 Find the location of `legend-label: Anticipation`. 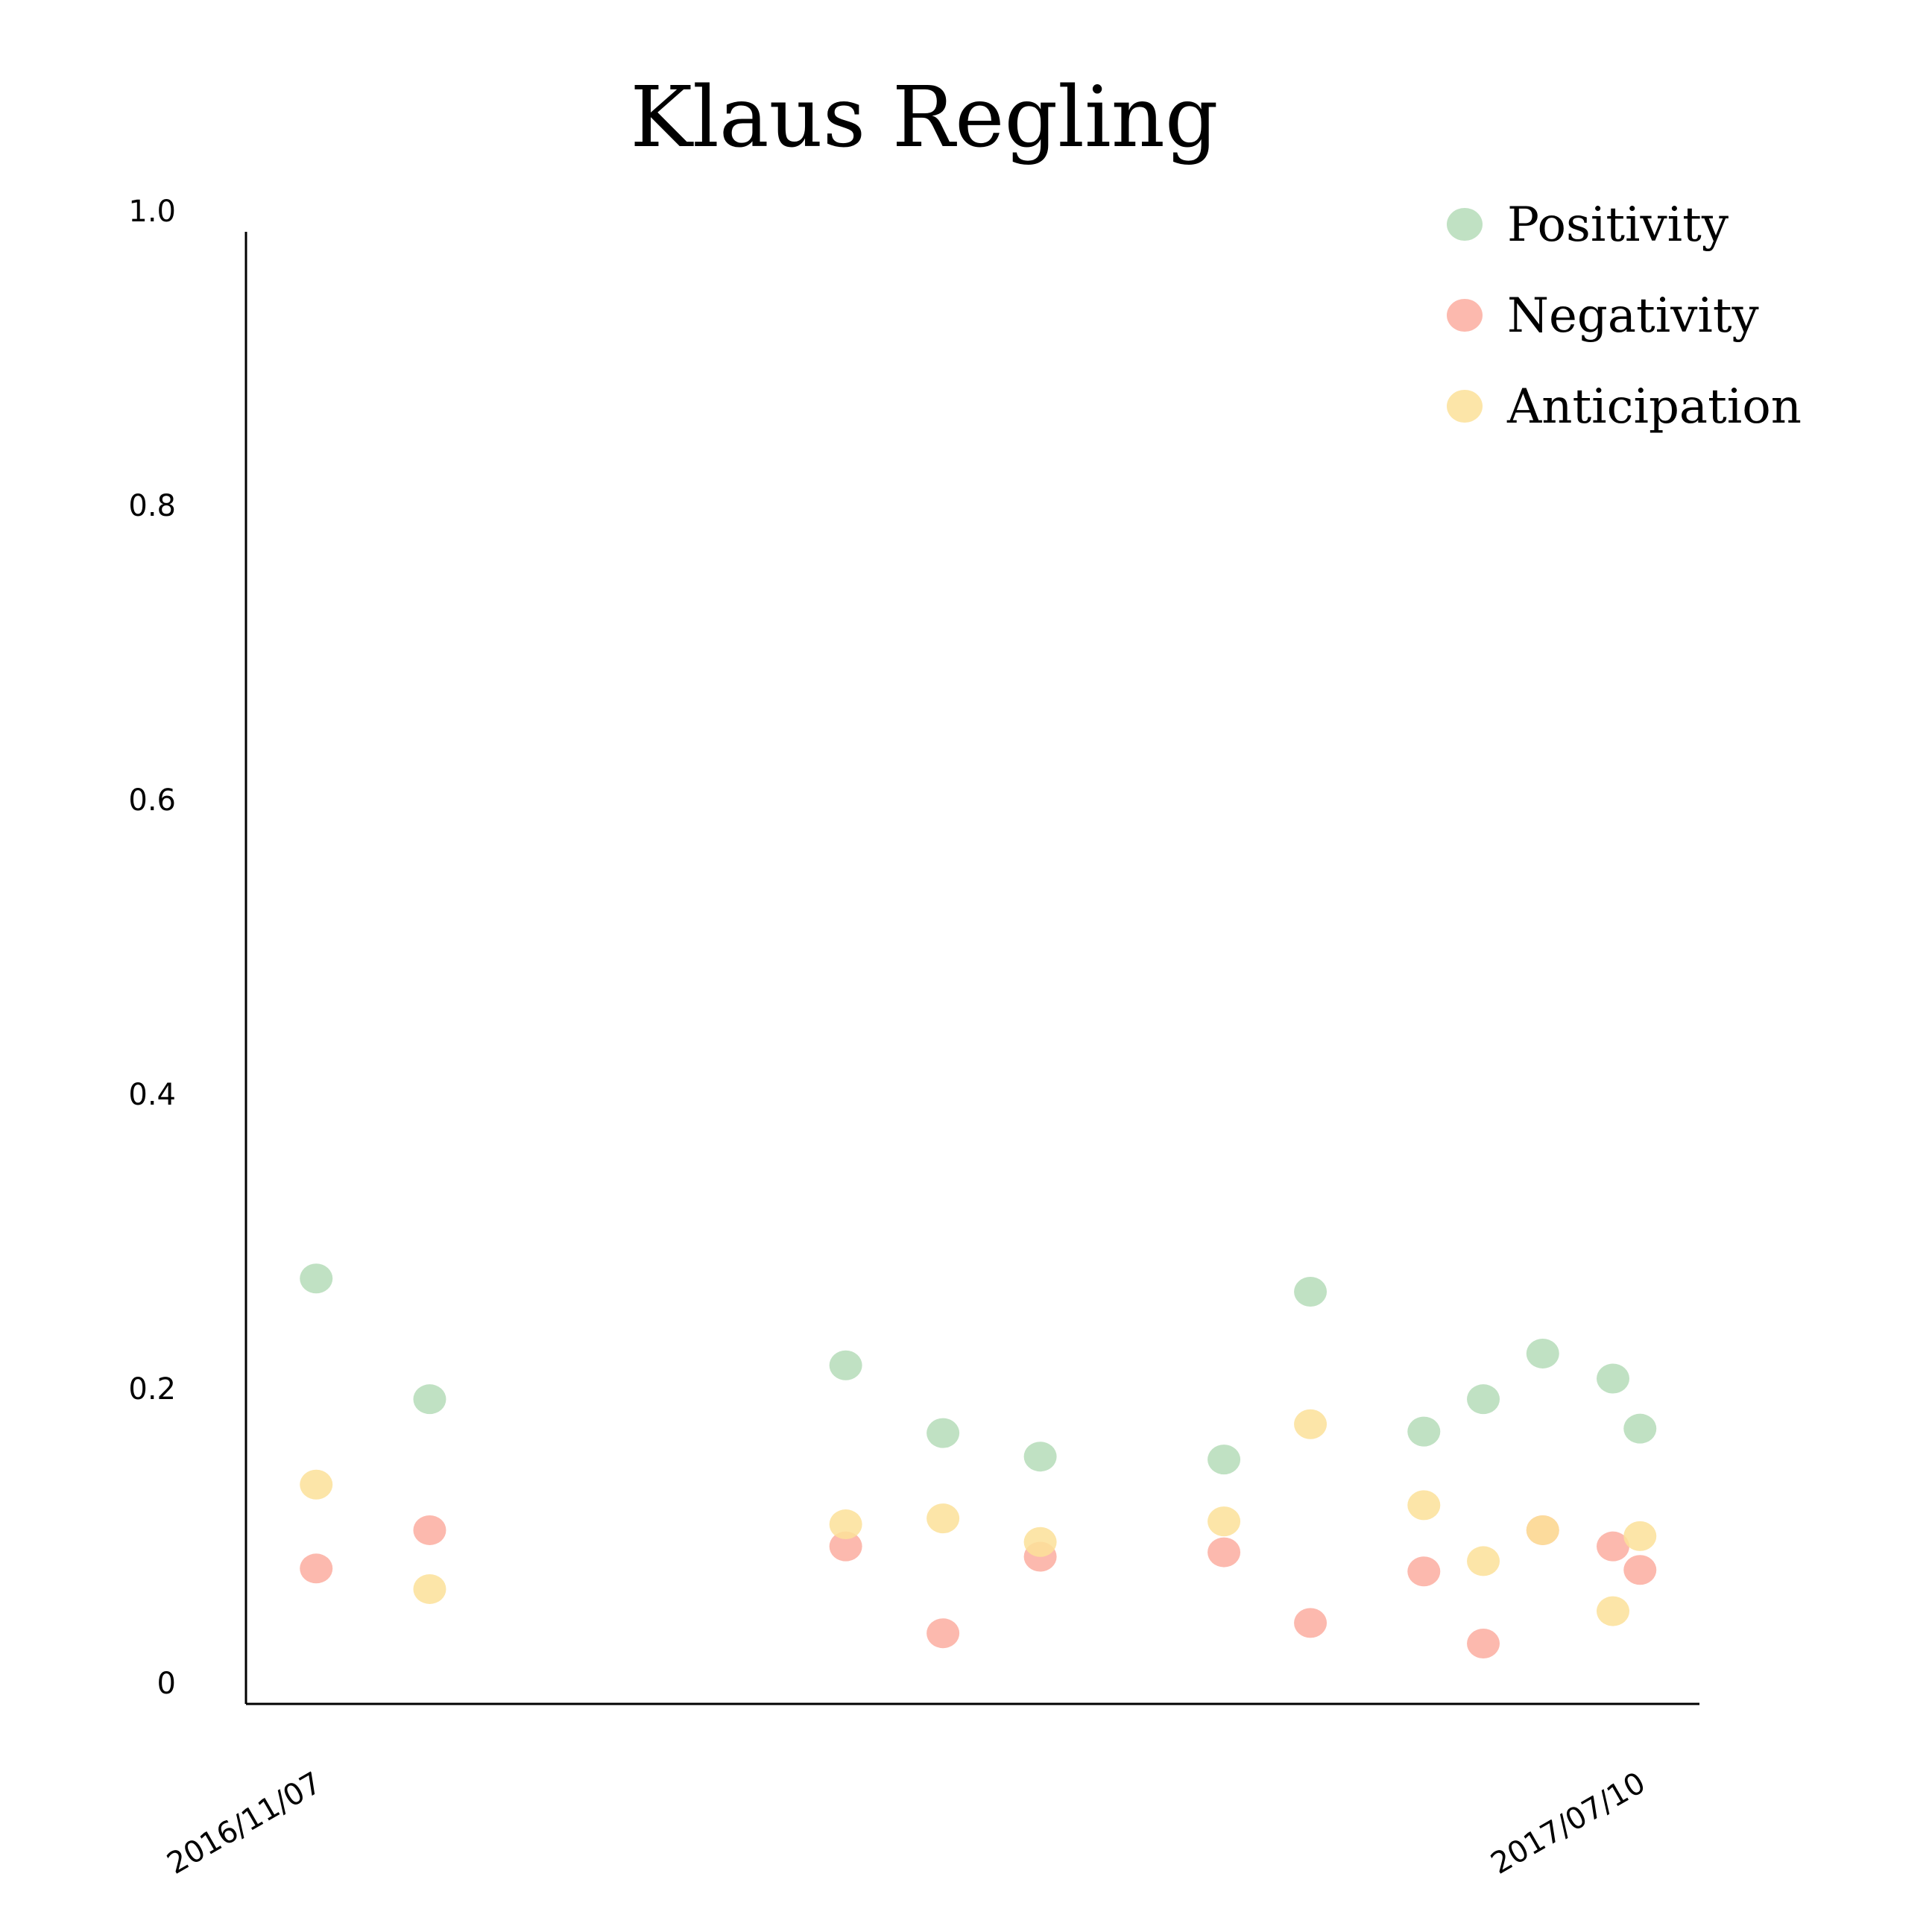

legend-label: Anticipation is located at coordinates (1654, 407).